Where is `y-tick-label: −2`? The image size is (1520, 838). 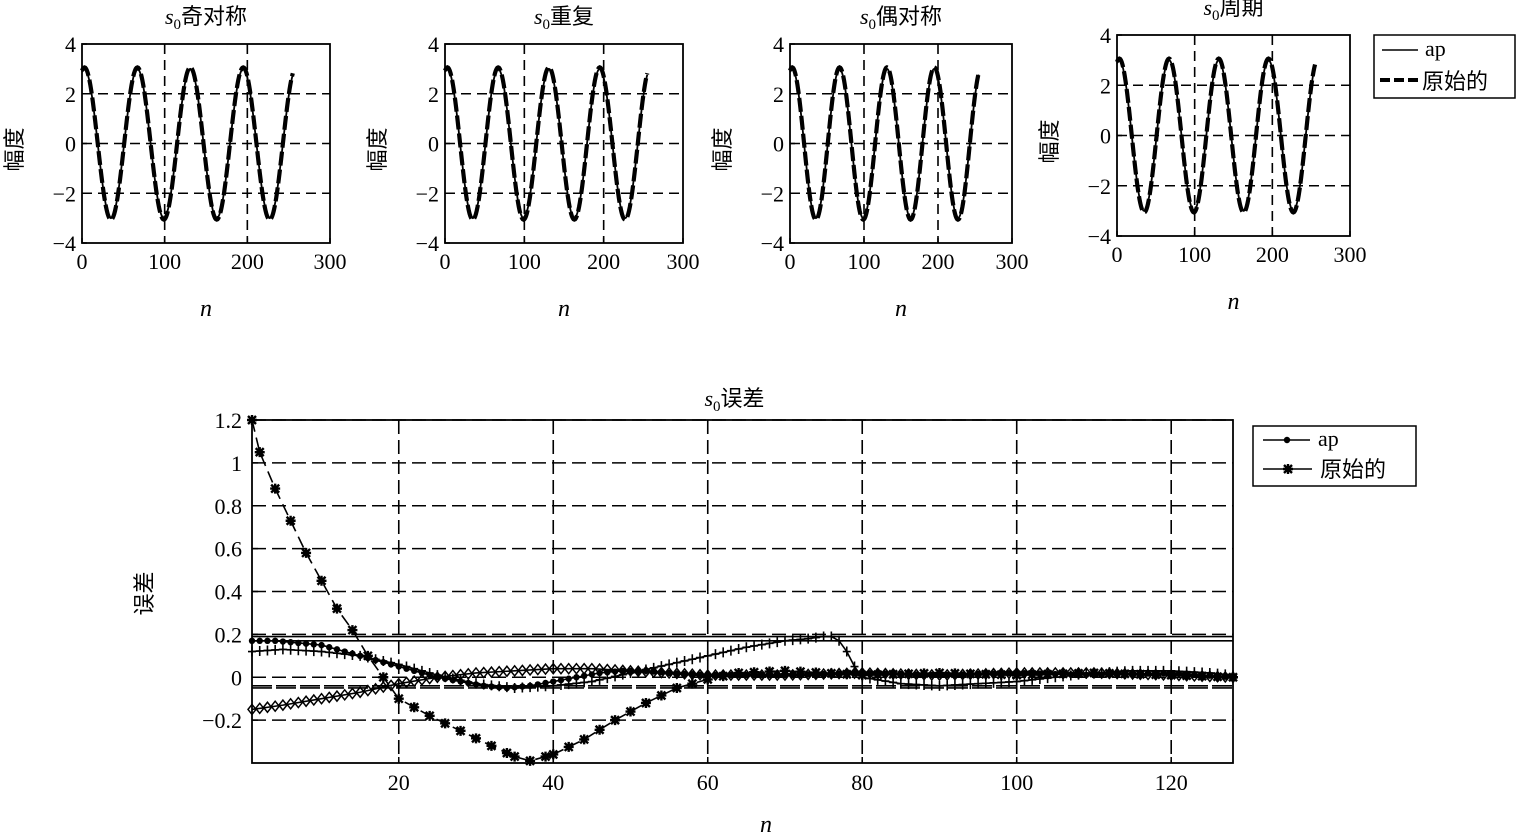
y-tick-label: −2 is located at coordinates (64, 193).